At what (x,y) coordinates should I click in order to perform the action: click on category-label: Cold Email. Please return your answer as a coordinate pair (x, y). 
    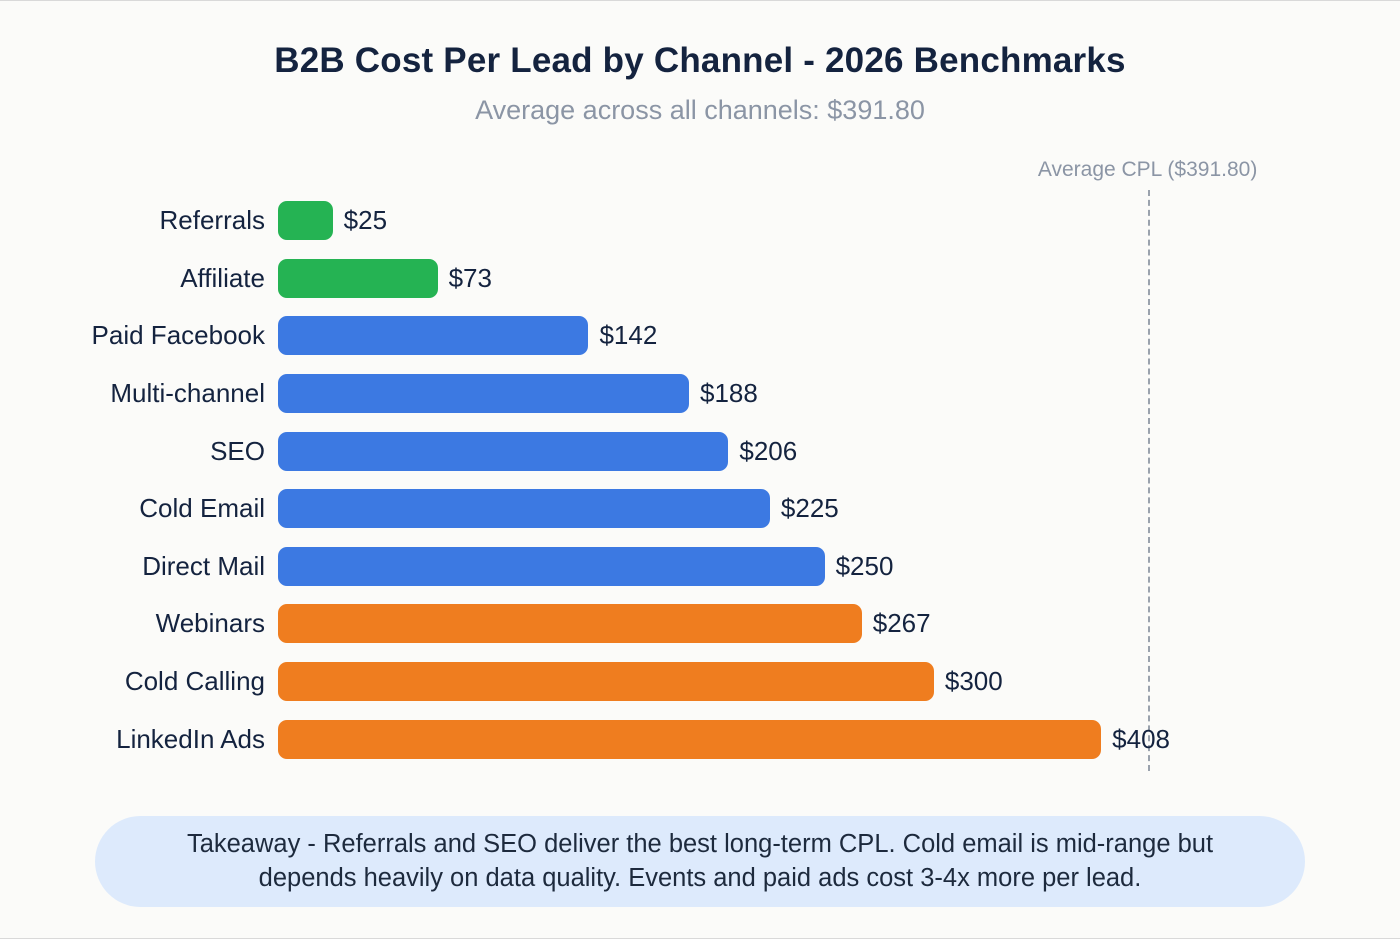
    Looking at the image, I should click on (202, 508).